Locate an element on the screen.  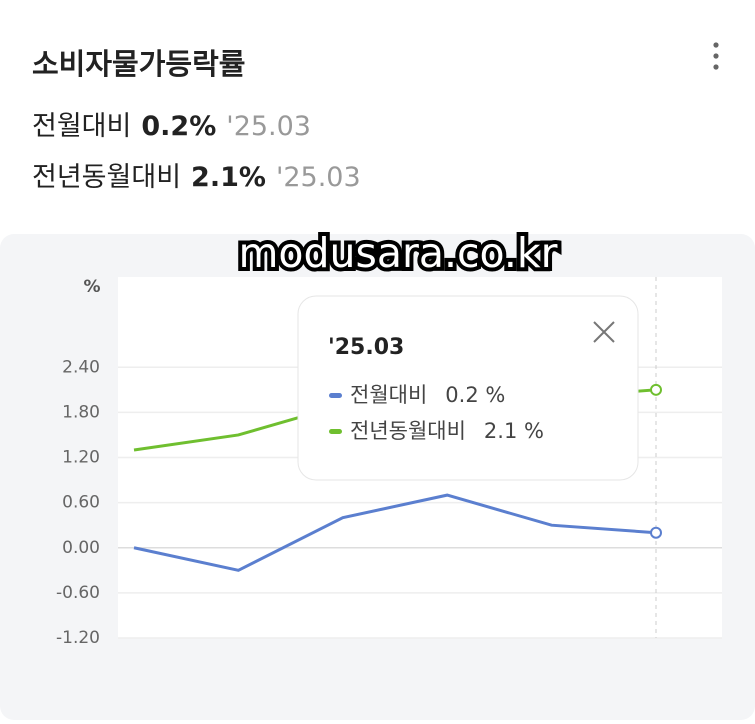
y-tick-label: -1.20 is located at coordinates (78, 638).